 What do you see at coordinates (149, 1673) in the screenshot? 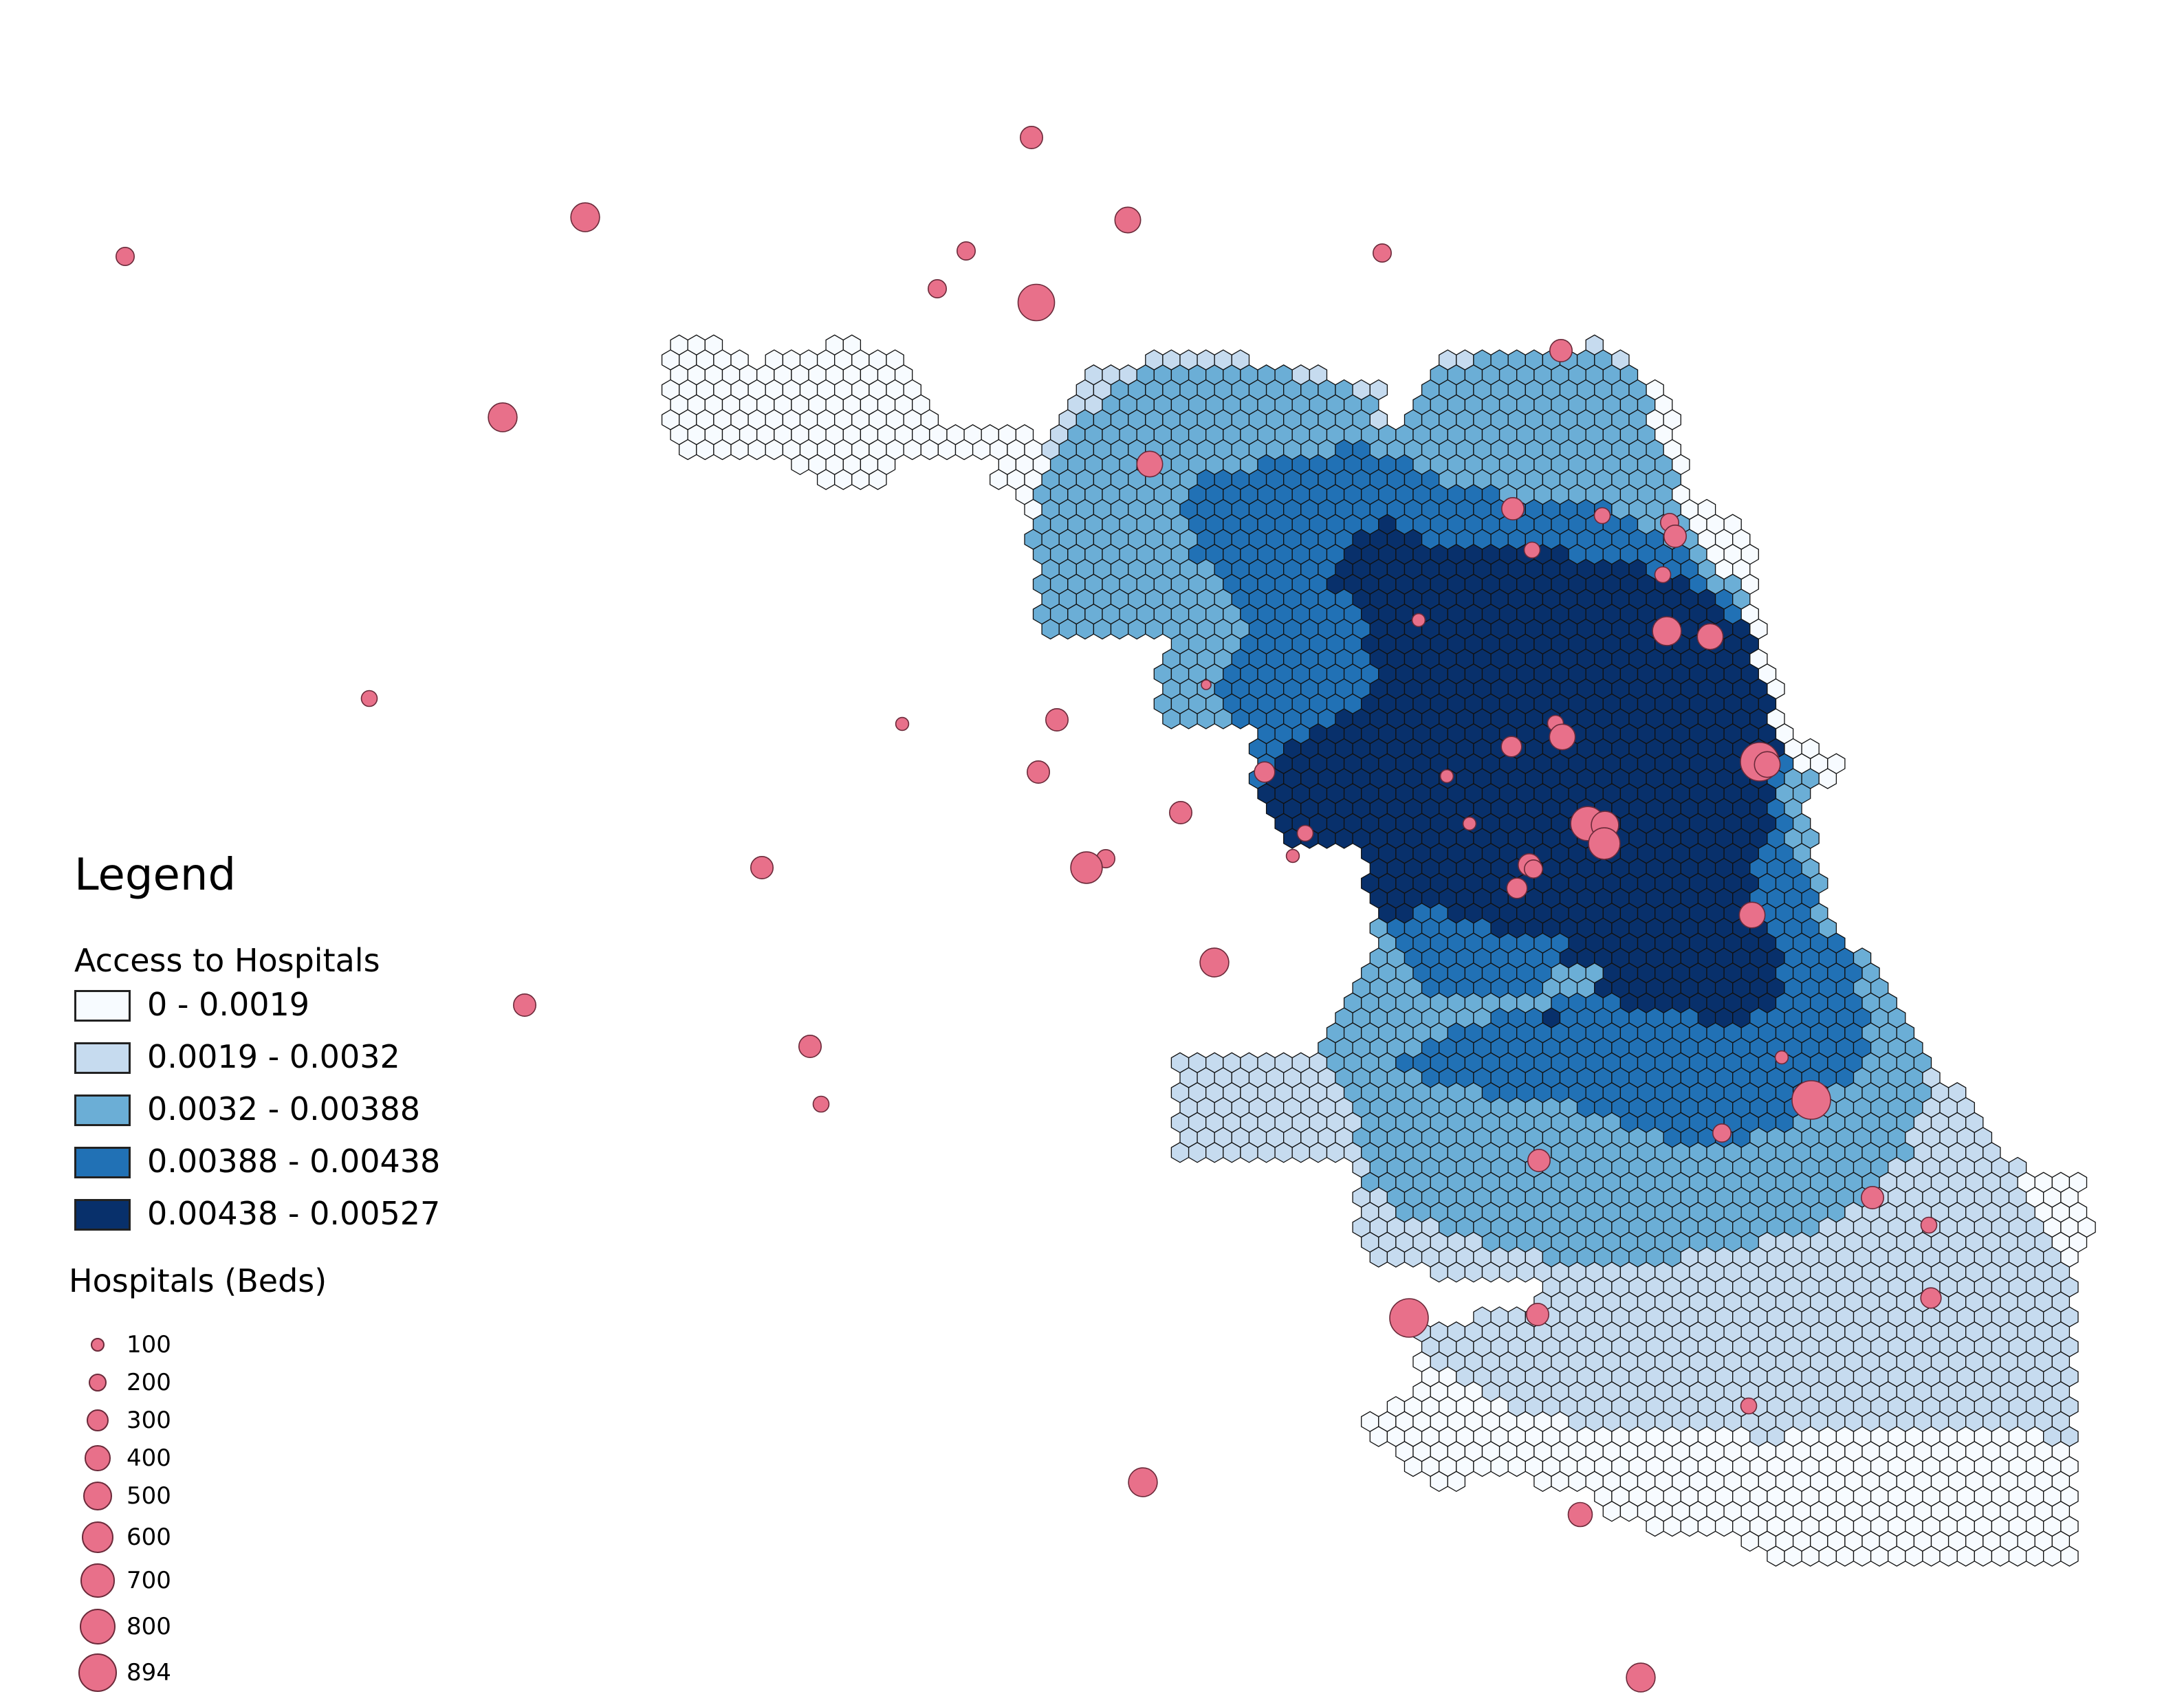
I see `bed-size-label-9: 894` at bounding box center [149, 1673].